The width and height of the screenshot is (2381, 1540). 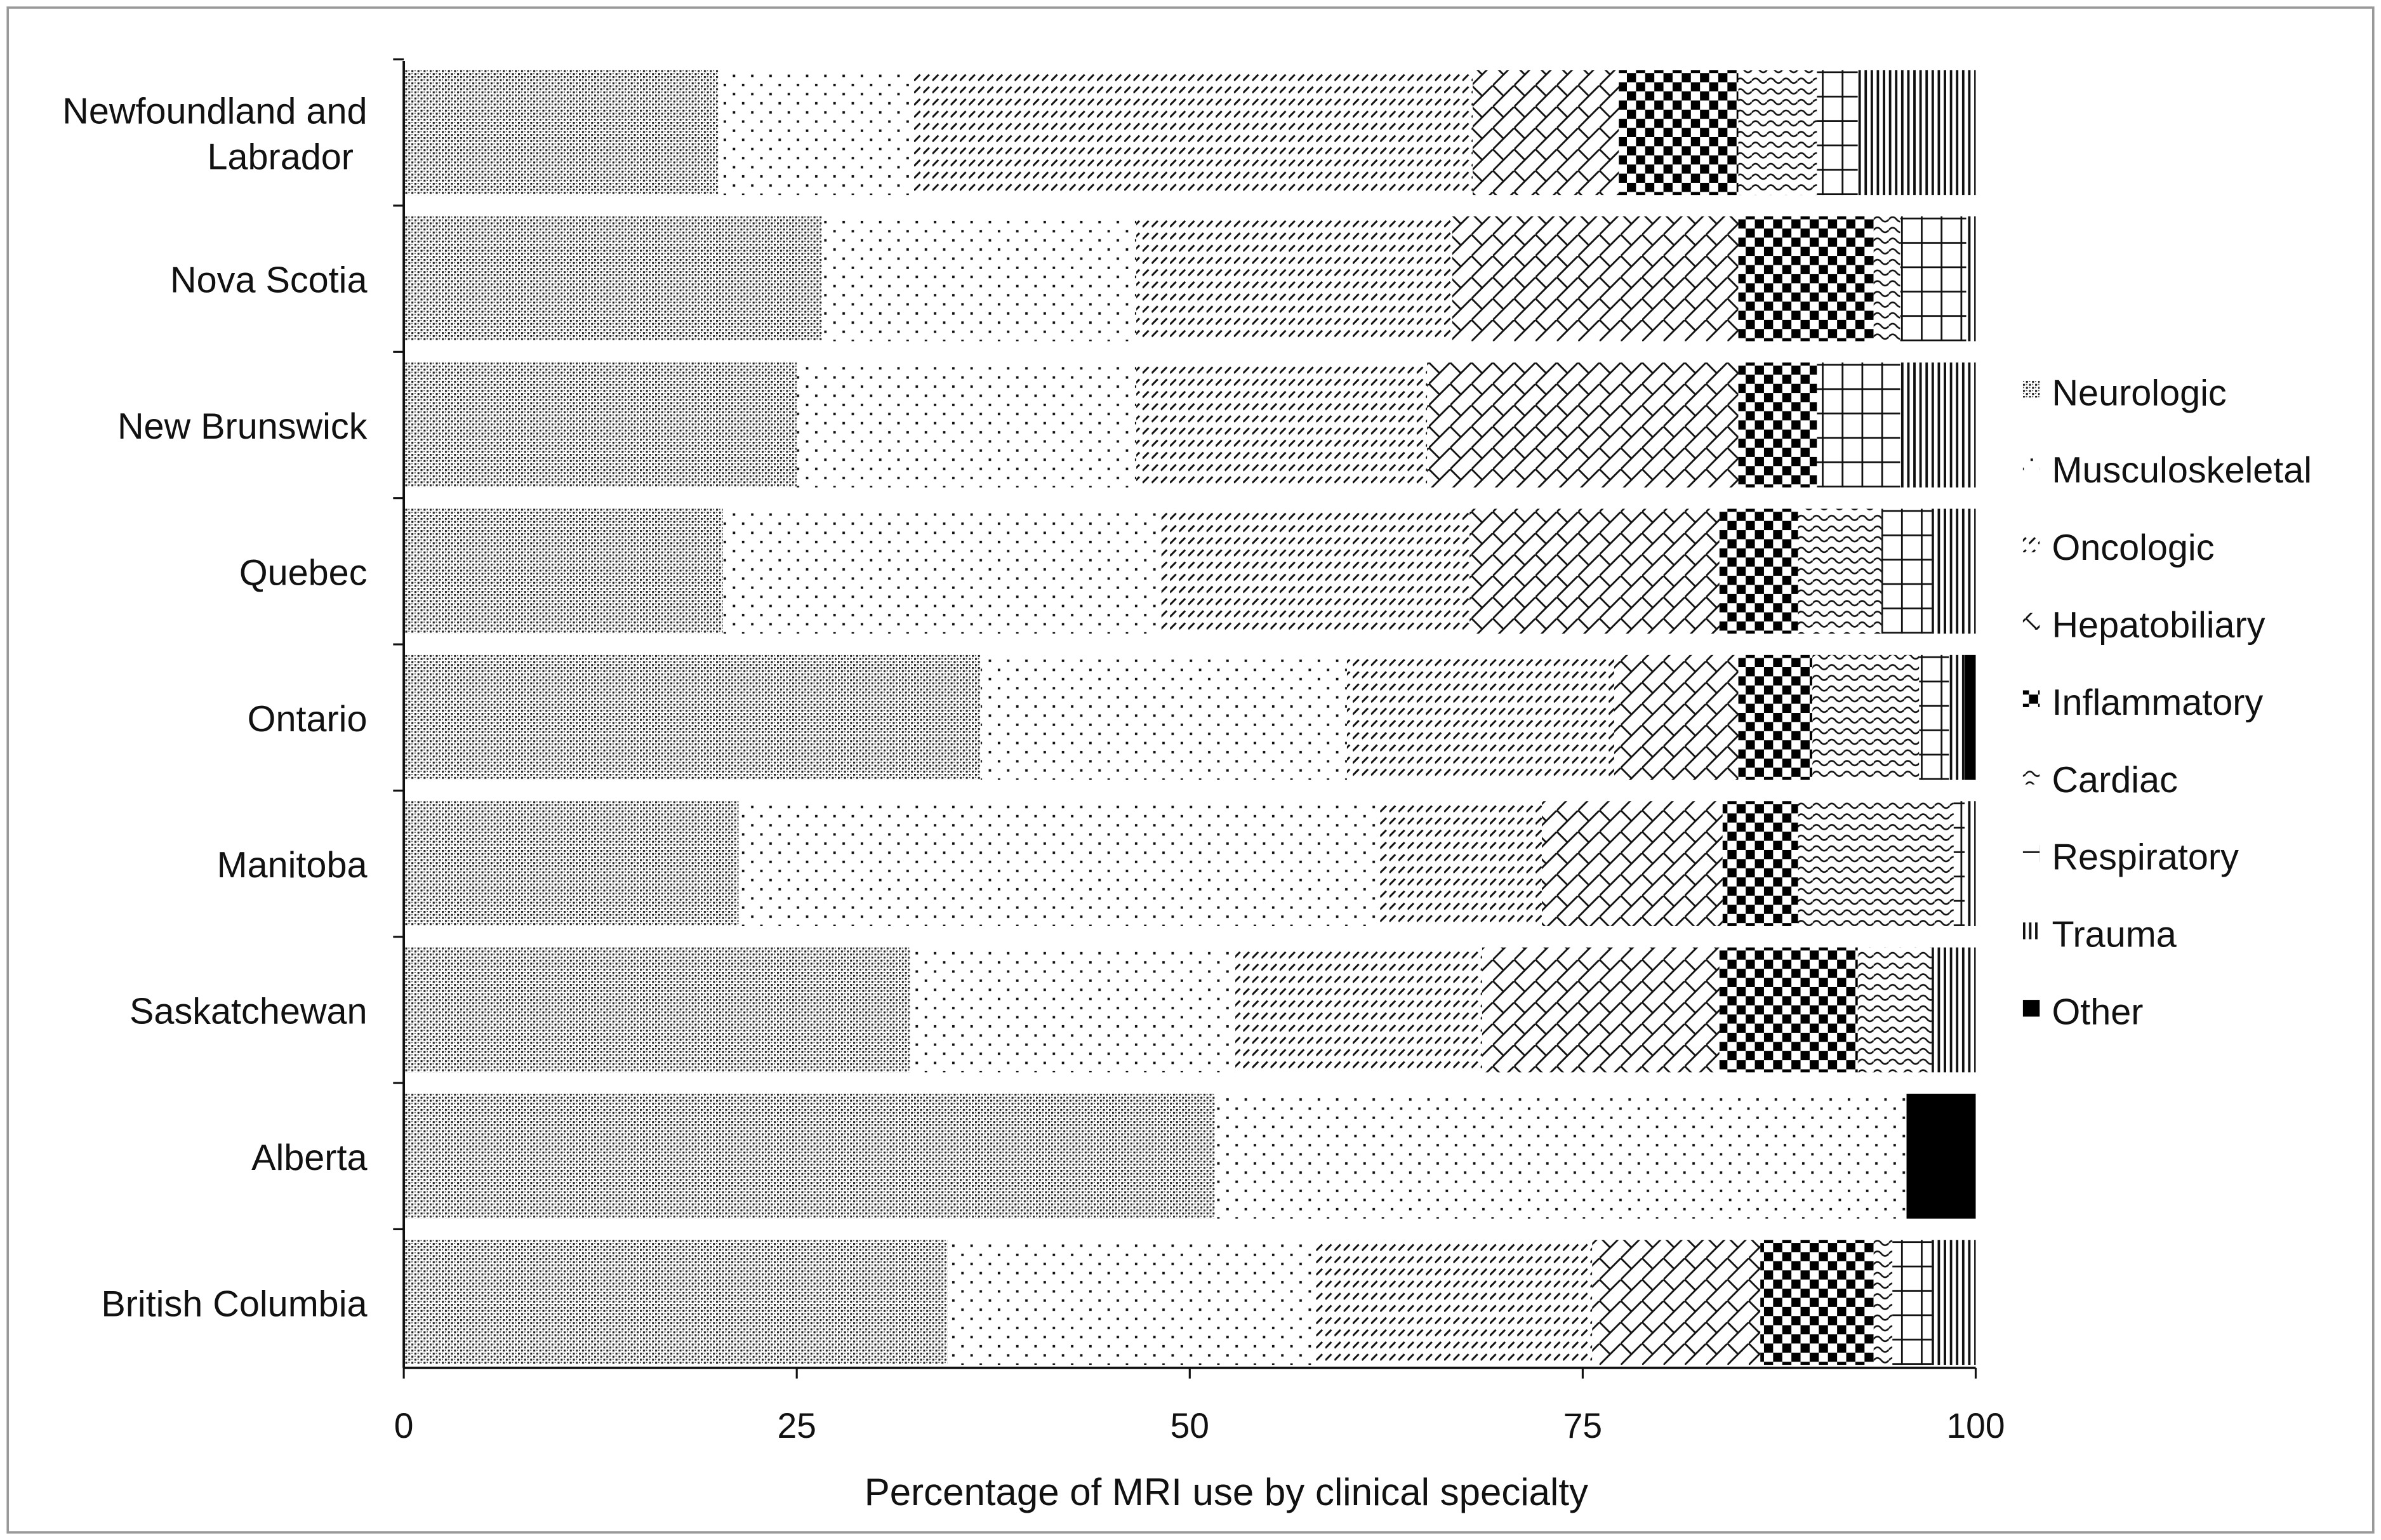 I want to click on x-tick-label: 0, so click(x=404, y=1425).